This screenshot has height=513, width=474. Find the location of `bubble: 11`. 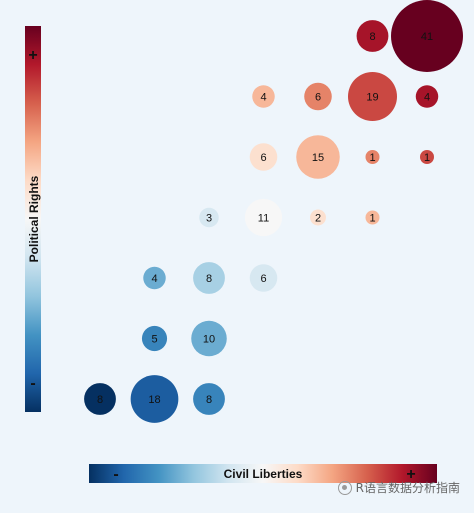

bubble: 11 is located at coordinates (263, 217).